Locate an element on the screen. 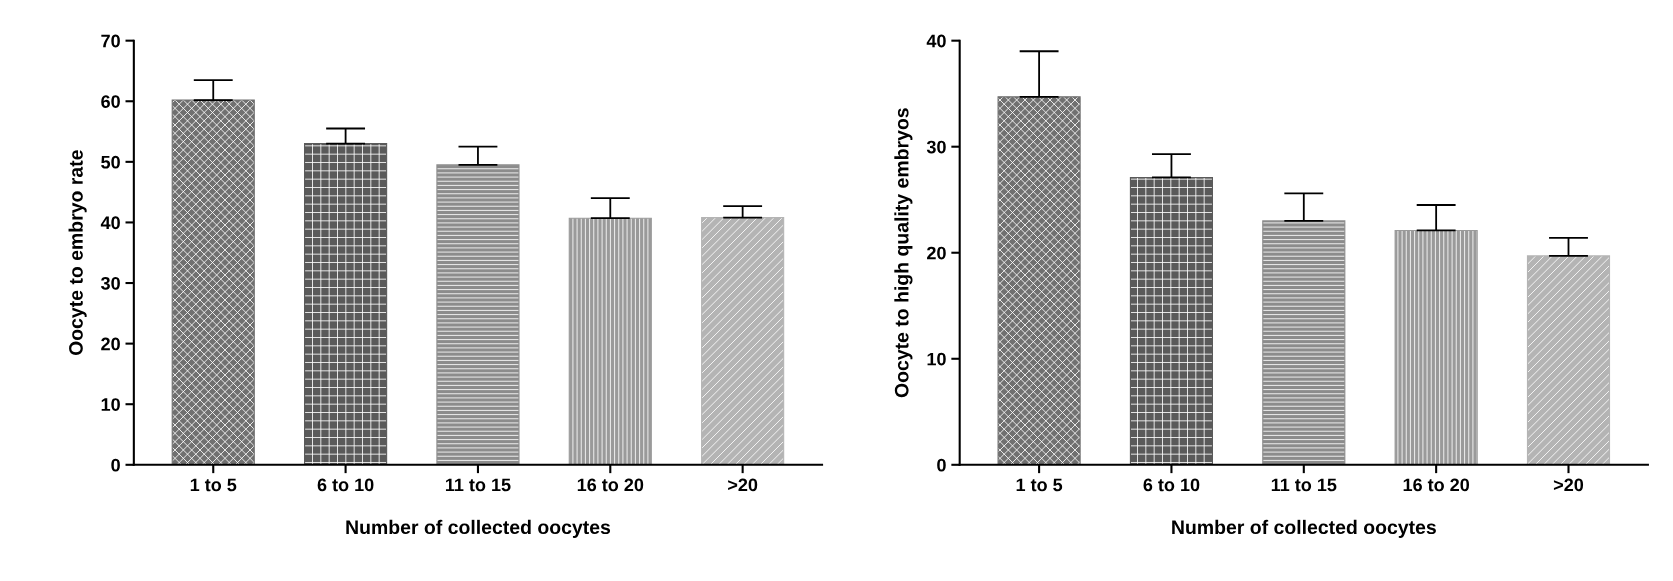  y-axis-title: Oocyte to embryo rate is located at coordinates (77, 253).